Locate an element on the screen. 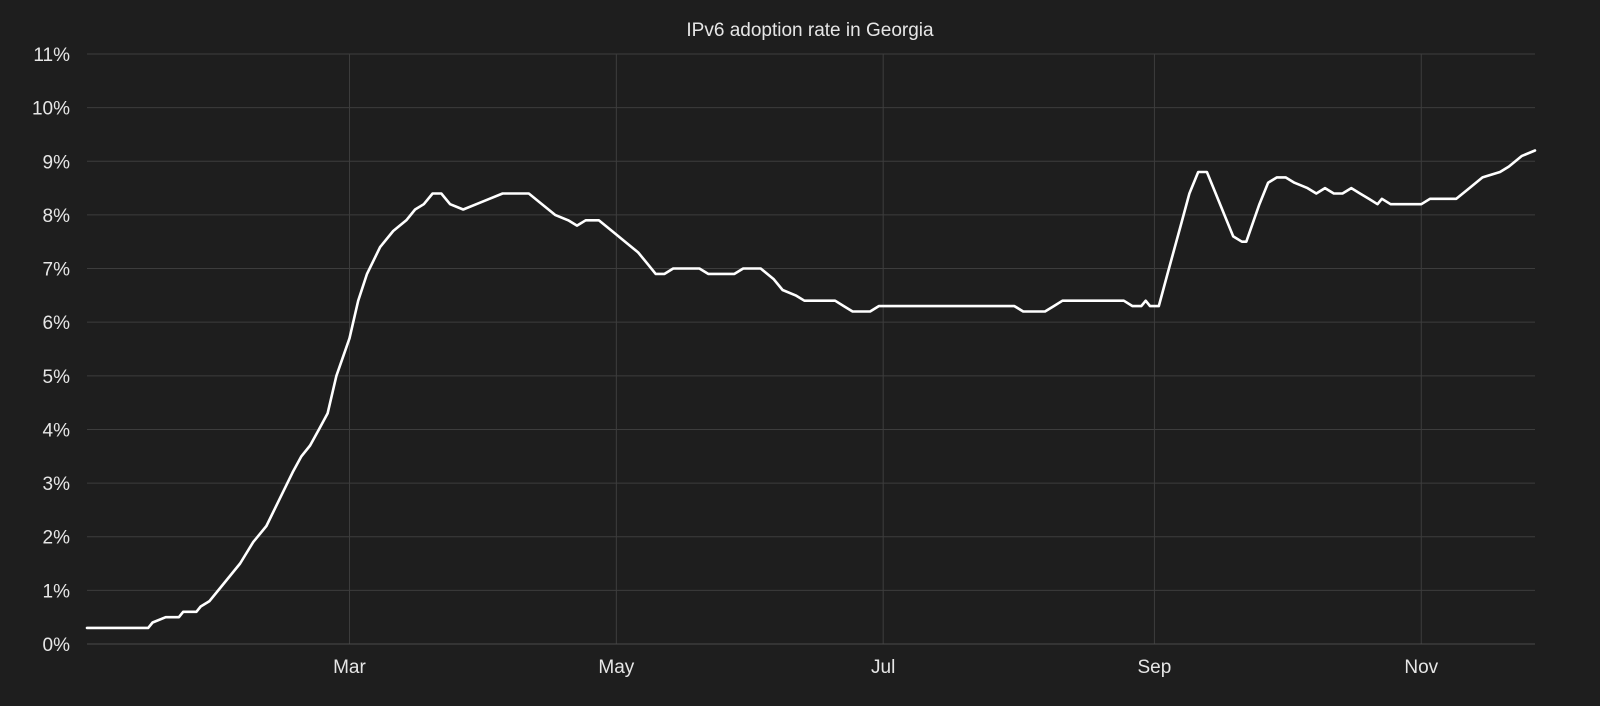 The image size is (1600, 706). y-tick-label: 9% is located at coordinates (57, 162).